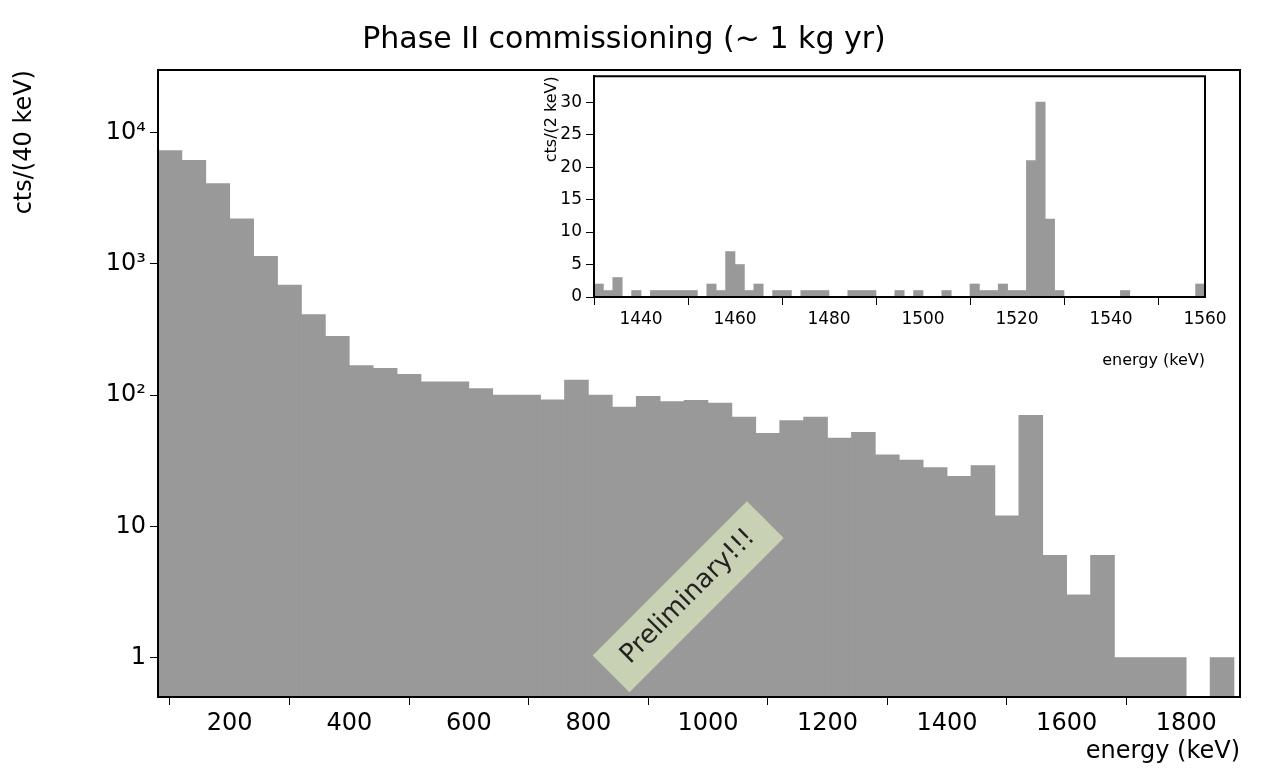 The width and height of the screenshot is (1286, 776). Describe the element at coordinates (229, 721) in the screenshot. I see `x-tick-label: 200` at that location.